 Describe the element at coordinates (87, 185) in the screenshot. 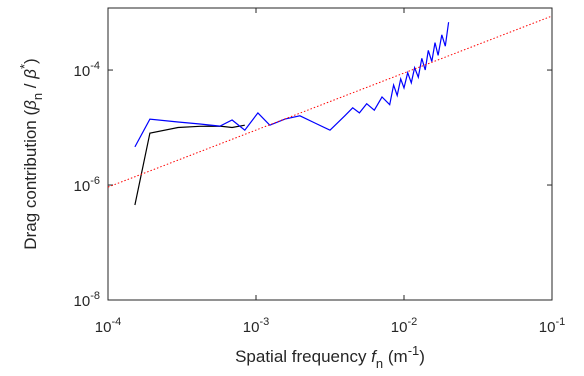

I see `tick-label: 10⁻⁶` at that location.